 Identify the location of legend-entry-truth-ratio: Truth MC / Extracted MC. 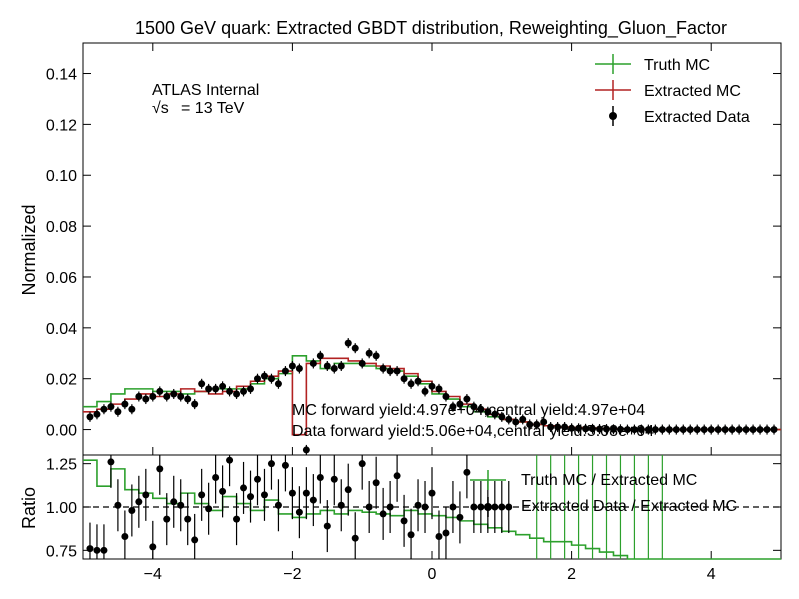
(583, 480).